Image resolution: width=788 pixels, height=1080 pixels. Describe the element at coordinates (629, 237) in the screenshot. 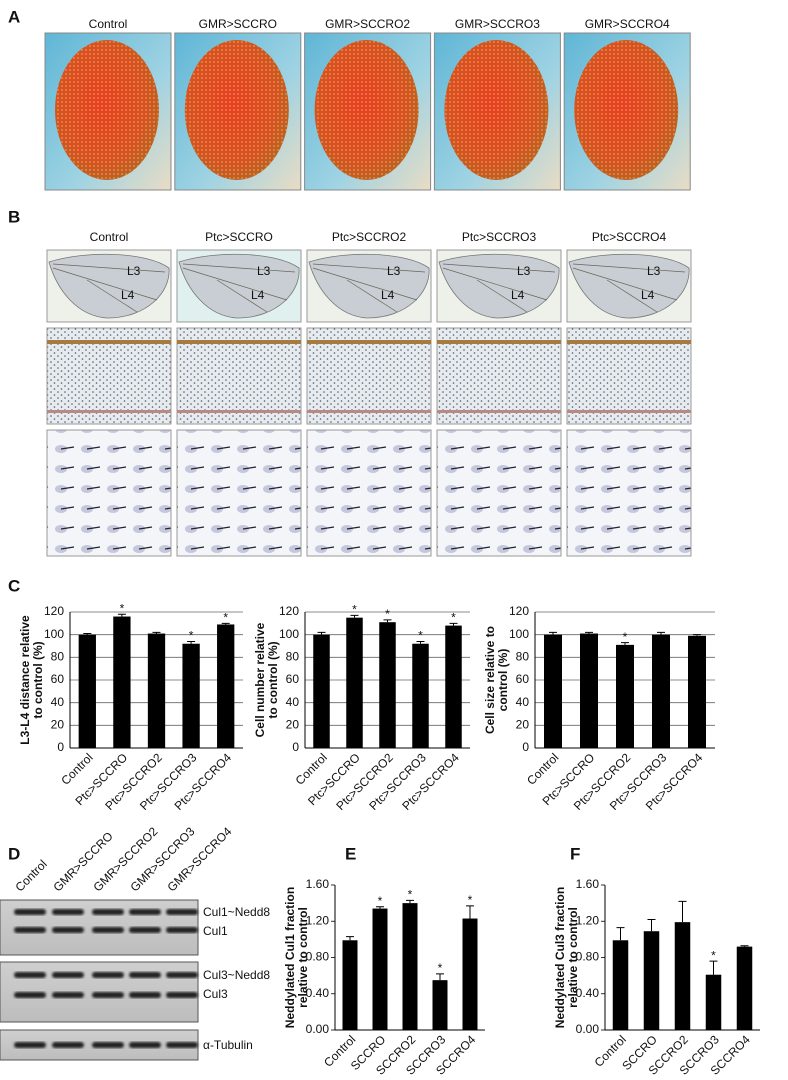

I see `wing-genotype: Ptc>SCCRO4` at that location.